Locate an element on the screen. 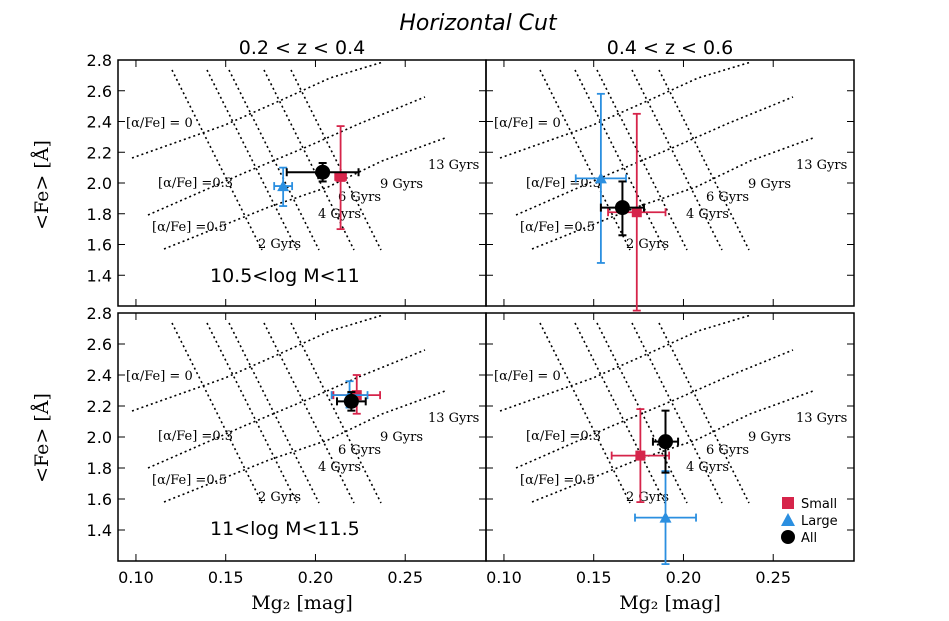  column-title-right: 0.4 < z < 0.6 is located at coordinates (670, 48).